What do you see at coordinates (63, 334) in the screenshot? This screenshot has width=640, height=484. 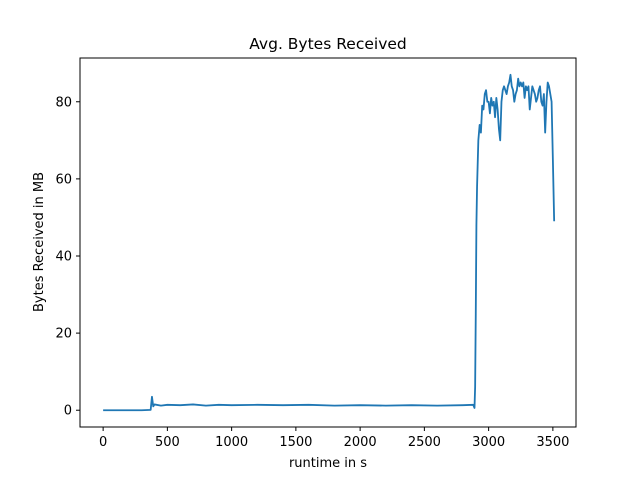 I see `y-tick-label: 20` at bounding box center [63, 334].